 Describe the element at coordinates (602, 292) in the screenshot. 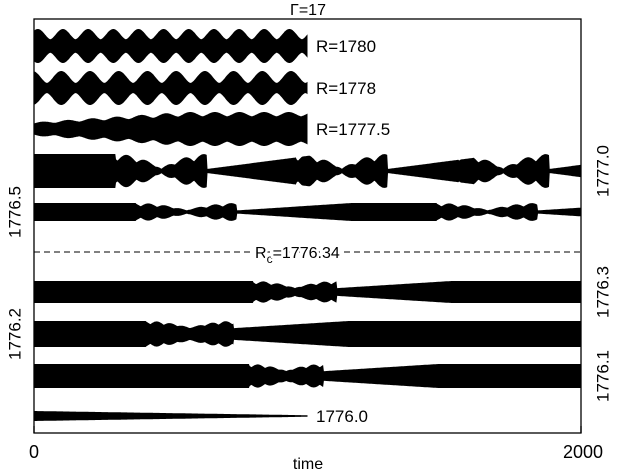

I see `series-label-6: 1776.3` at that location.